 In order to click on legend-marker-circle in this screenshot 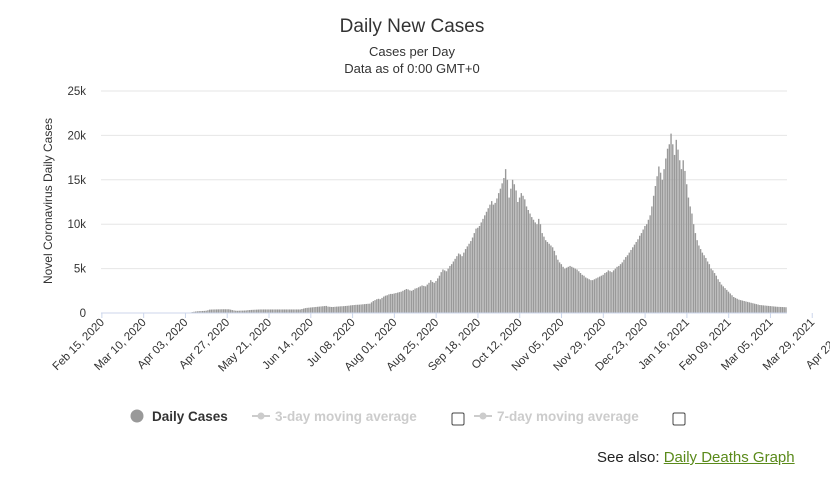, I will do `click(137, 416)`.